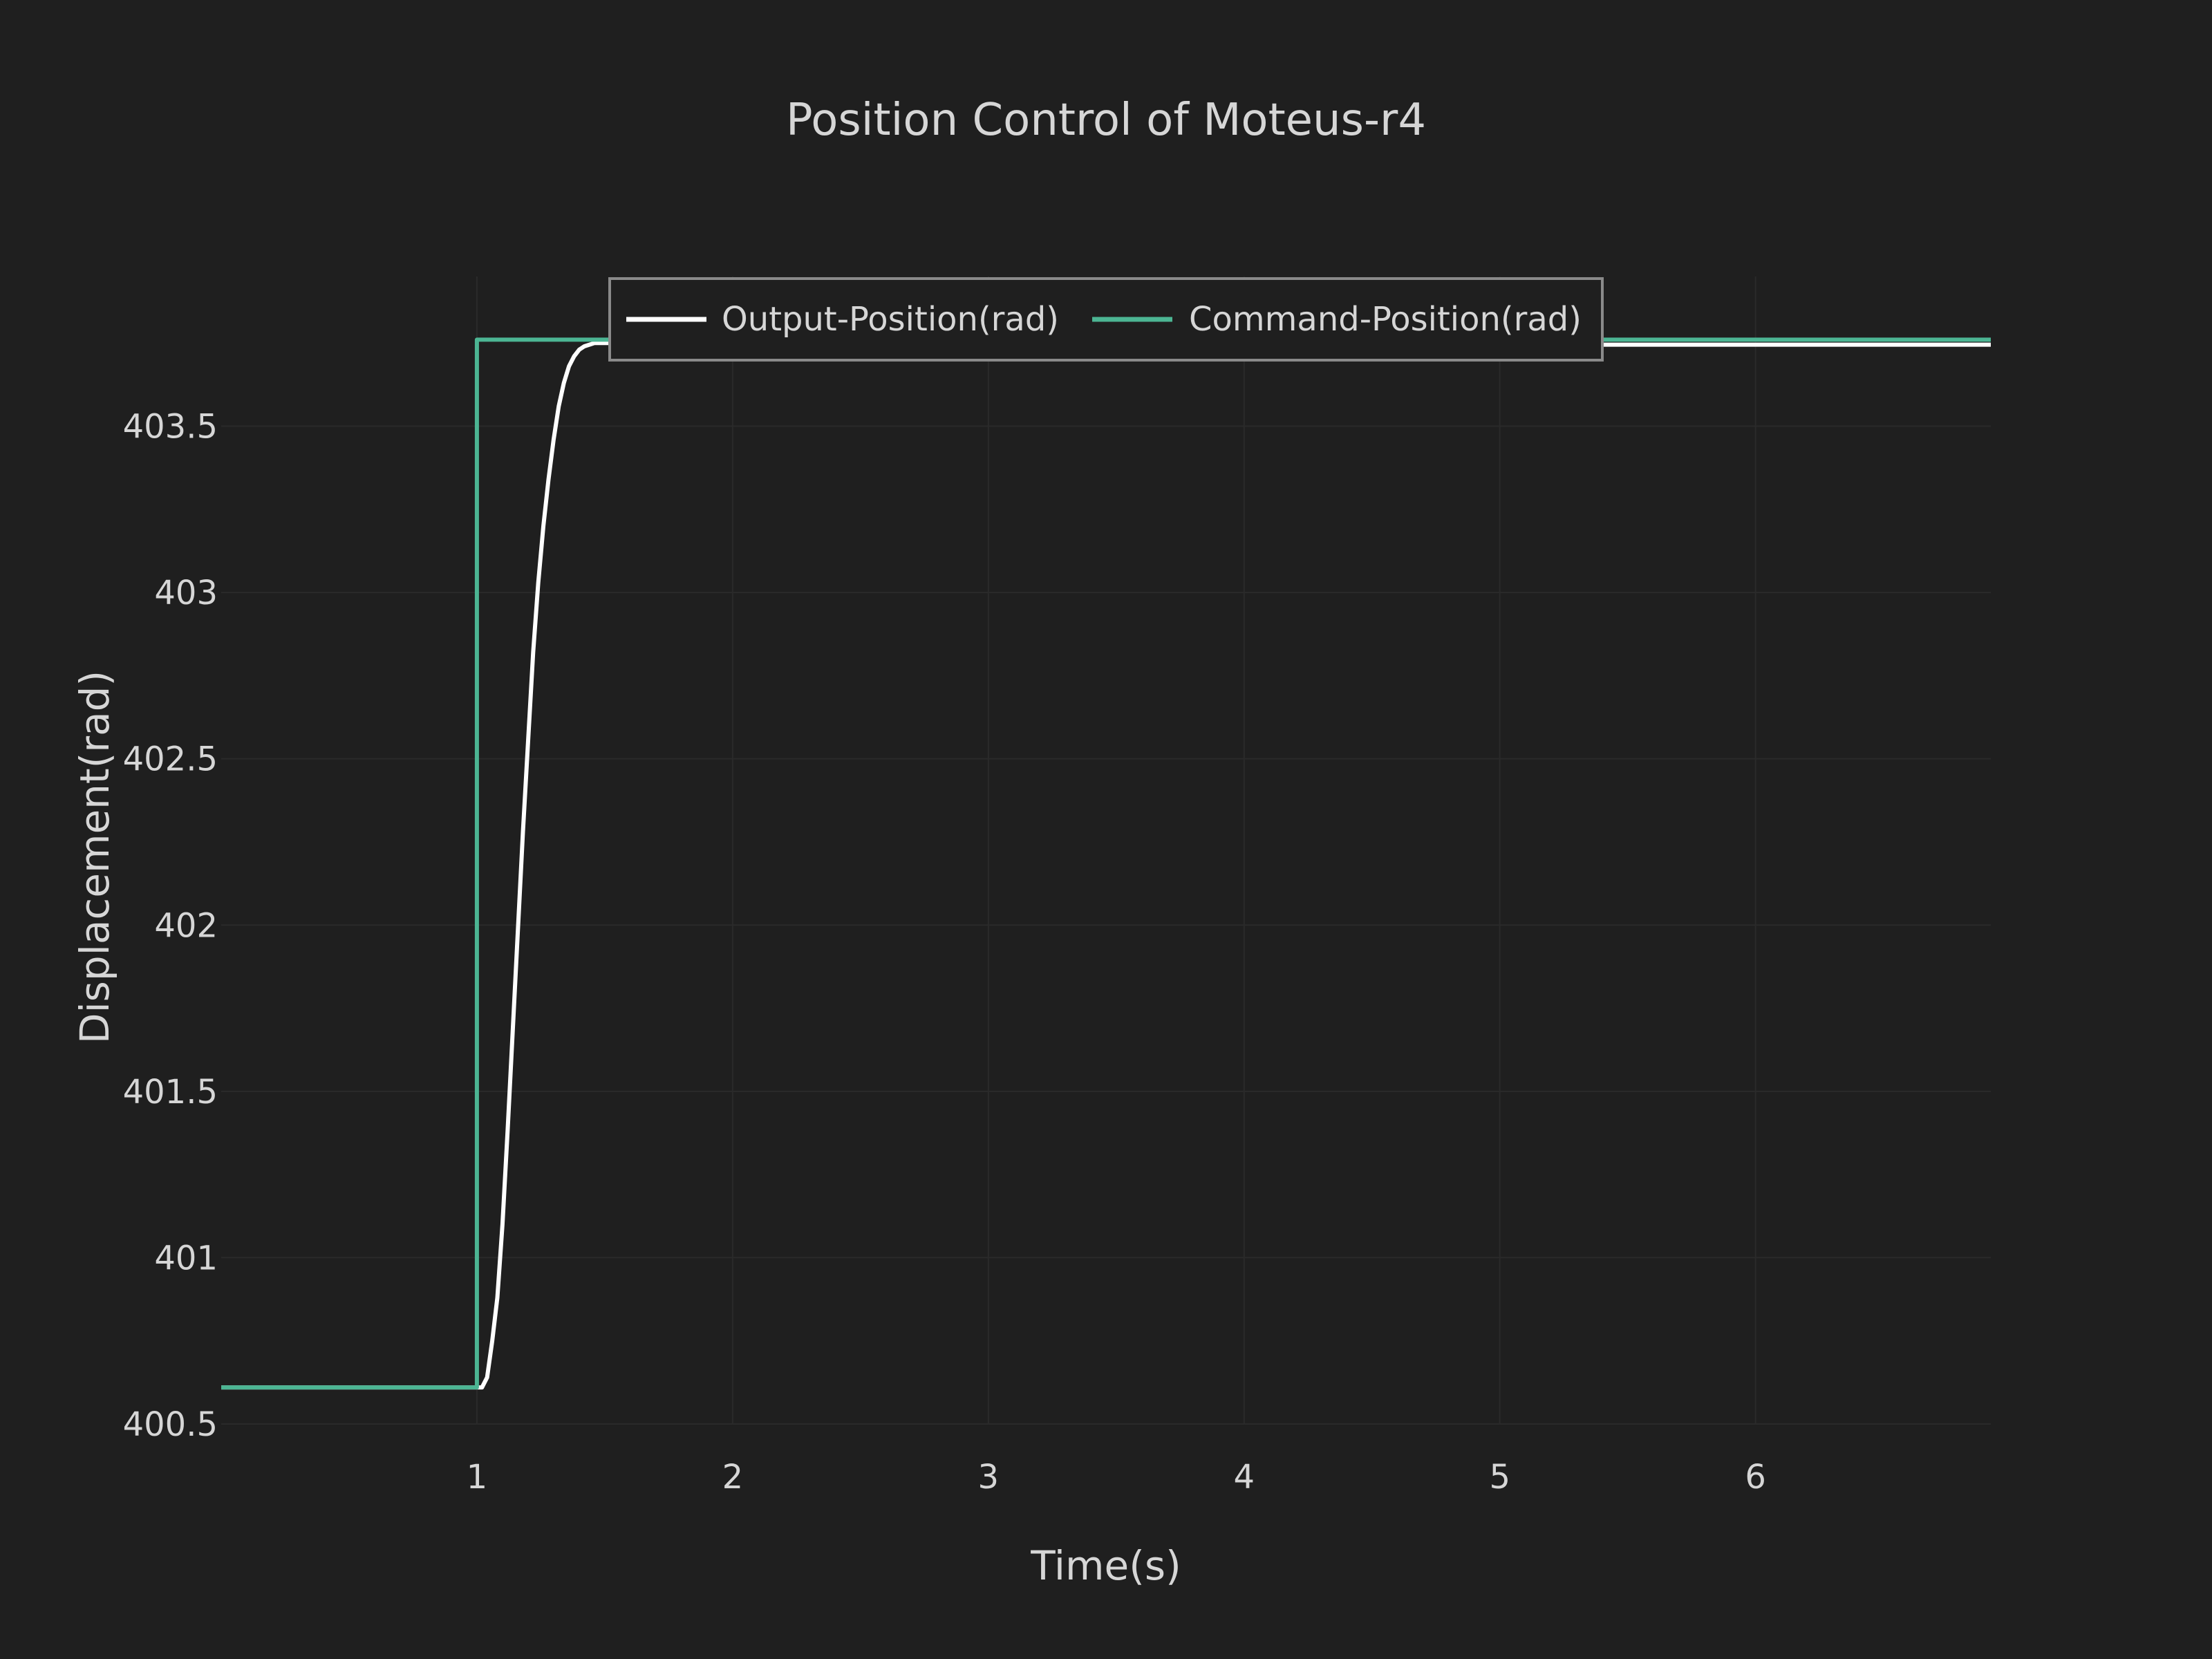 The width and height of the screenshot is (2212, 1659). Describe the element at coordinates (1755, 1478) in the screenshot. I see `x-tick-label: 6` at that location.